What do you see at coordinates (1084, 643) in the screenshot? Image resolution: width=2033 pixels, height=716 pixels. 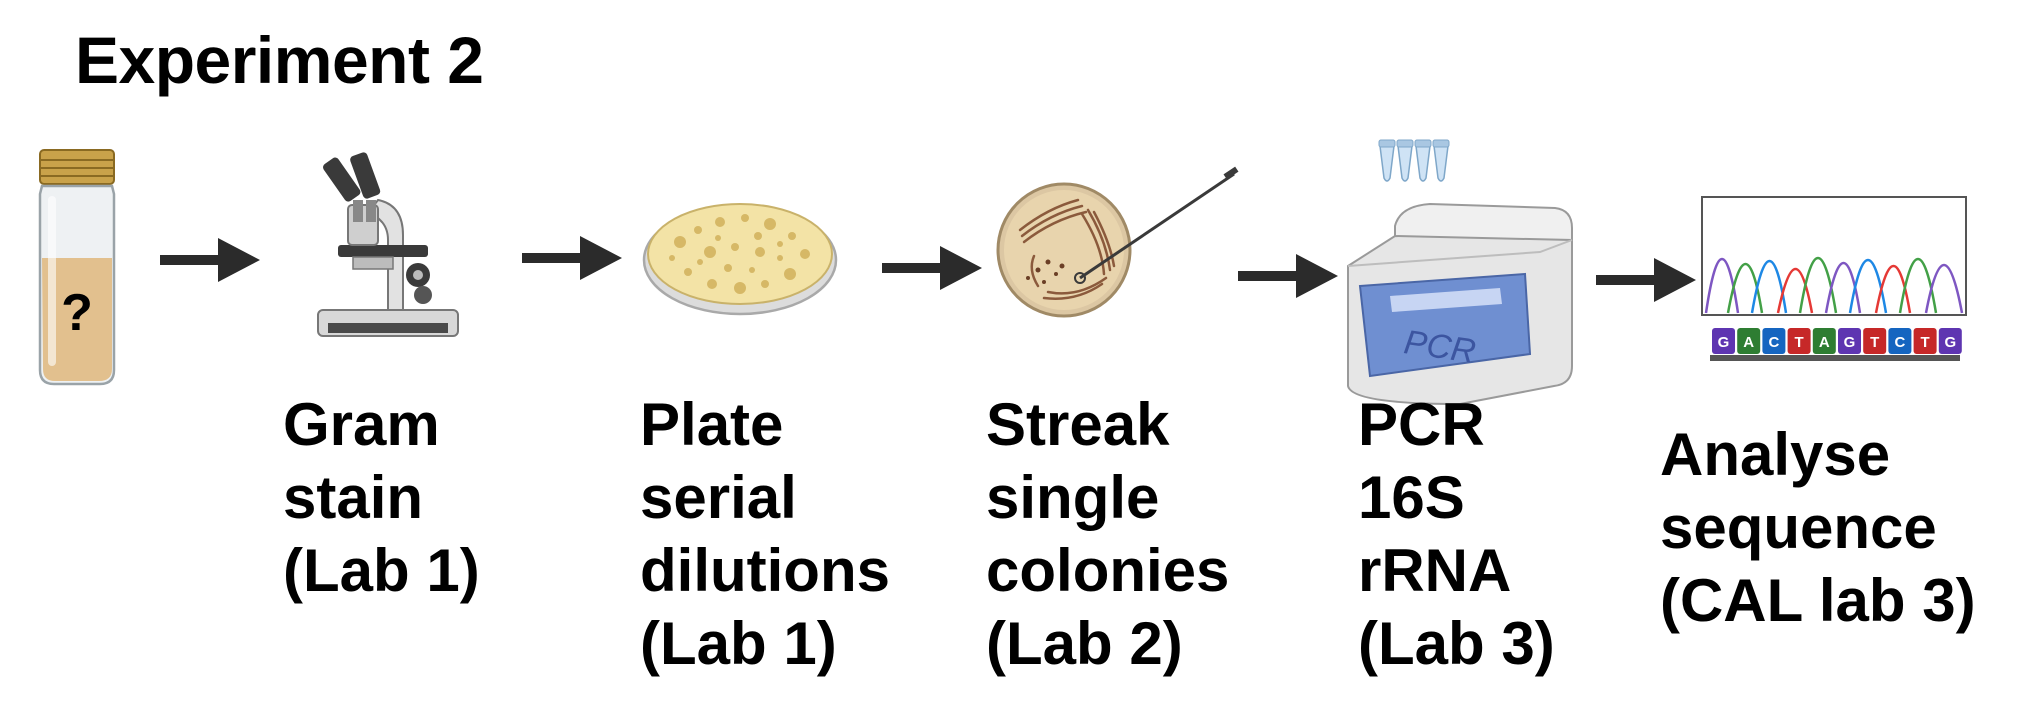 I see `label-line: (Lab 2)` at bounding box center [1084, 643].